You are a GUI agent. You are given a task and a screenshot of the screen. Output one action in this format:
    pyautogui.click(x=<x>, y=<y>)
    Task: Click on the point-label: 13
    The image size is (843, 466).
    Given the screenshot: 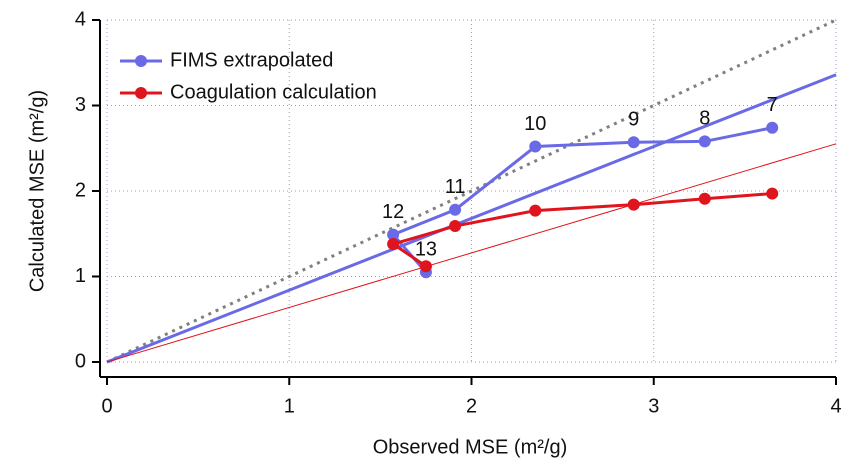 What is the action you would take?
    pyautogui.click(x=426, y=250)
    